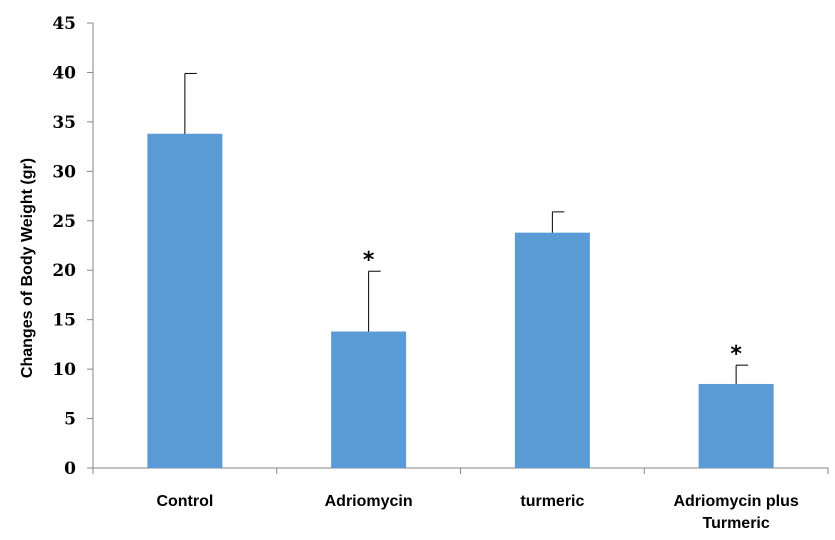  I want to click on y-tick-label: 30, so click(64, 172).